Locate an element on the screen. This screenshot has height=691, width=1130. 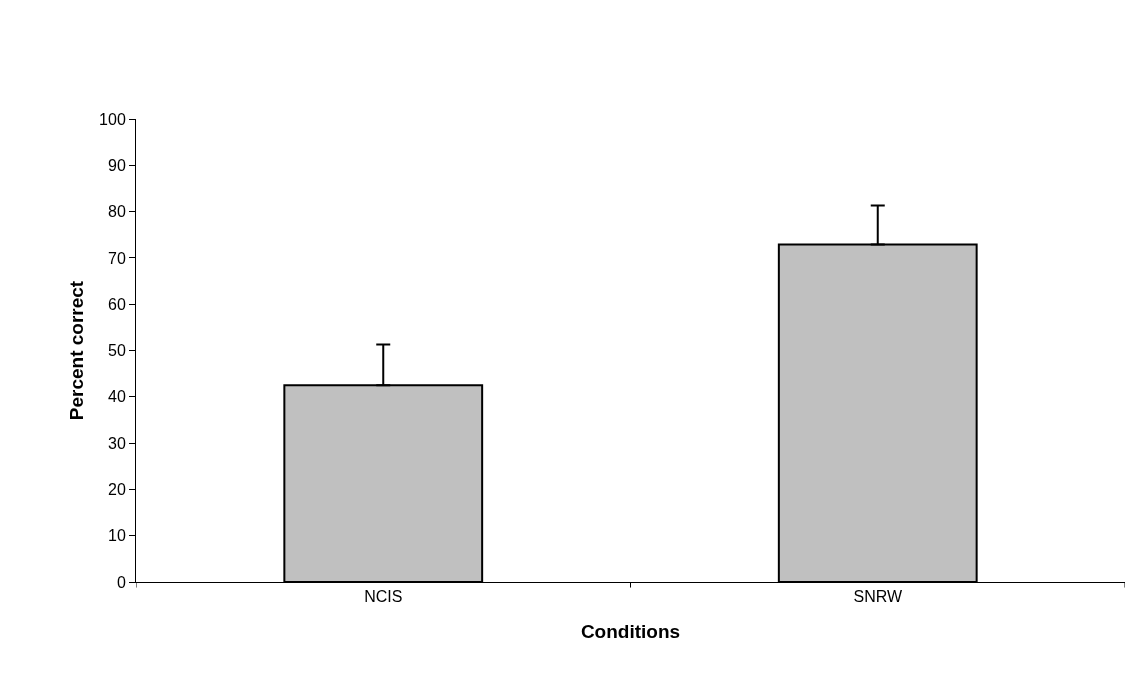
y-tick-label: 10 is located at coordinates (117, 536).